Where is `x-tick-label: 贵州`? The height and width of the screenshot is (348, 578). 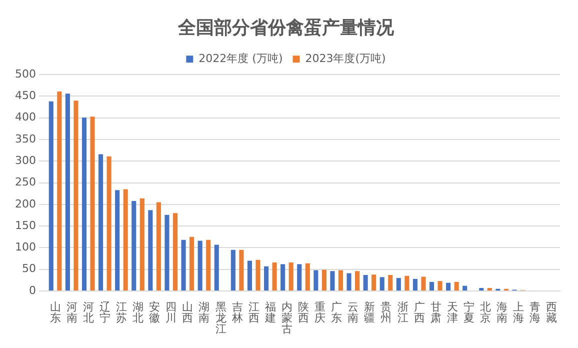
x-tick-label: 贵州 is located at coordinates (386, 312).